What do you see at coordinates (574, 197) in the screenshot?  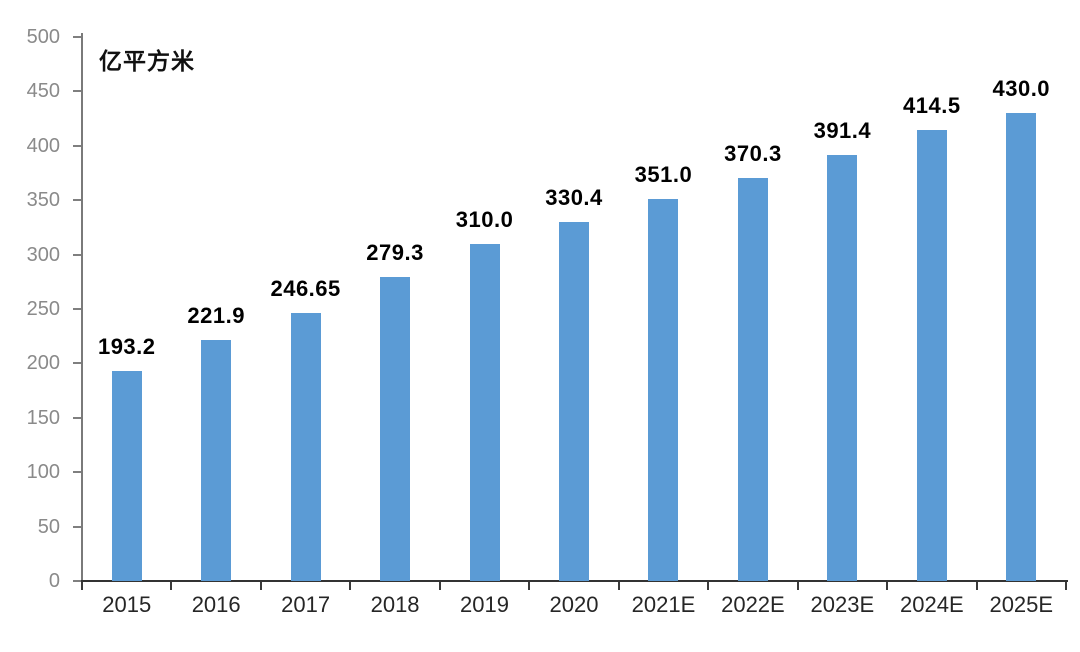 I see `bar-value-label: 330.4` at bounding box center [574, 197].